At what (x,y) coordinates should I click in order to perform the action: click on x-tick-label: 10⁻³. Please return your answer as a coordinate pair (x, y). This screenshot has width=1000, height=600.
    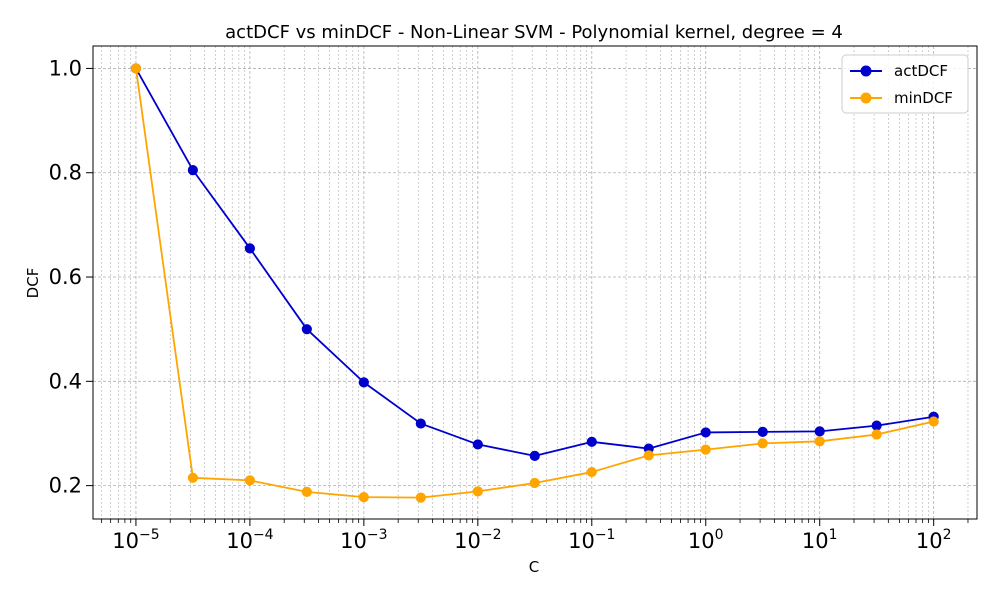
    Looking at the image, I should click on (363, 540).